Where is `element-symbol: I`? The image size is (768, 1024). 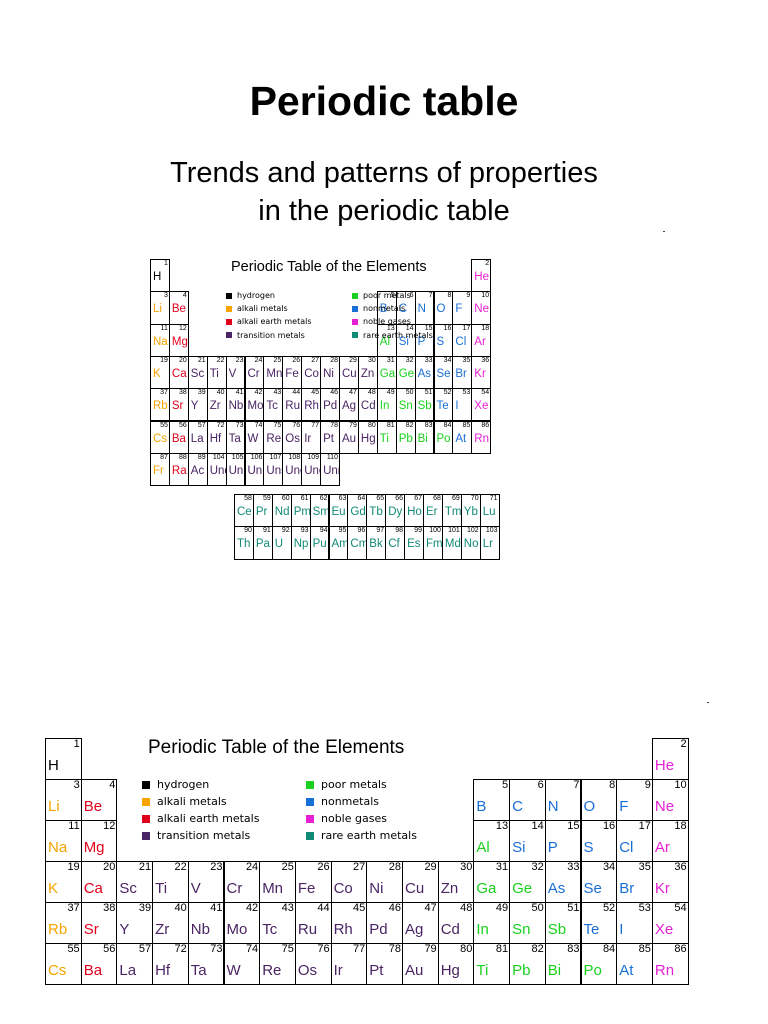 element-symbol: I is located at coordinates (621, 929).